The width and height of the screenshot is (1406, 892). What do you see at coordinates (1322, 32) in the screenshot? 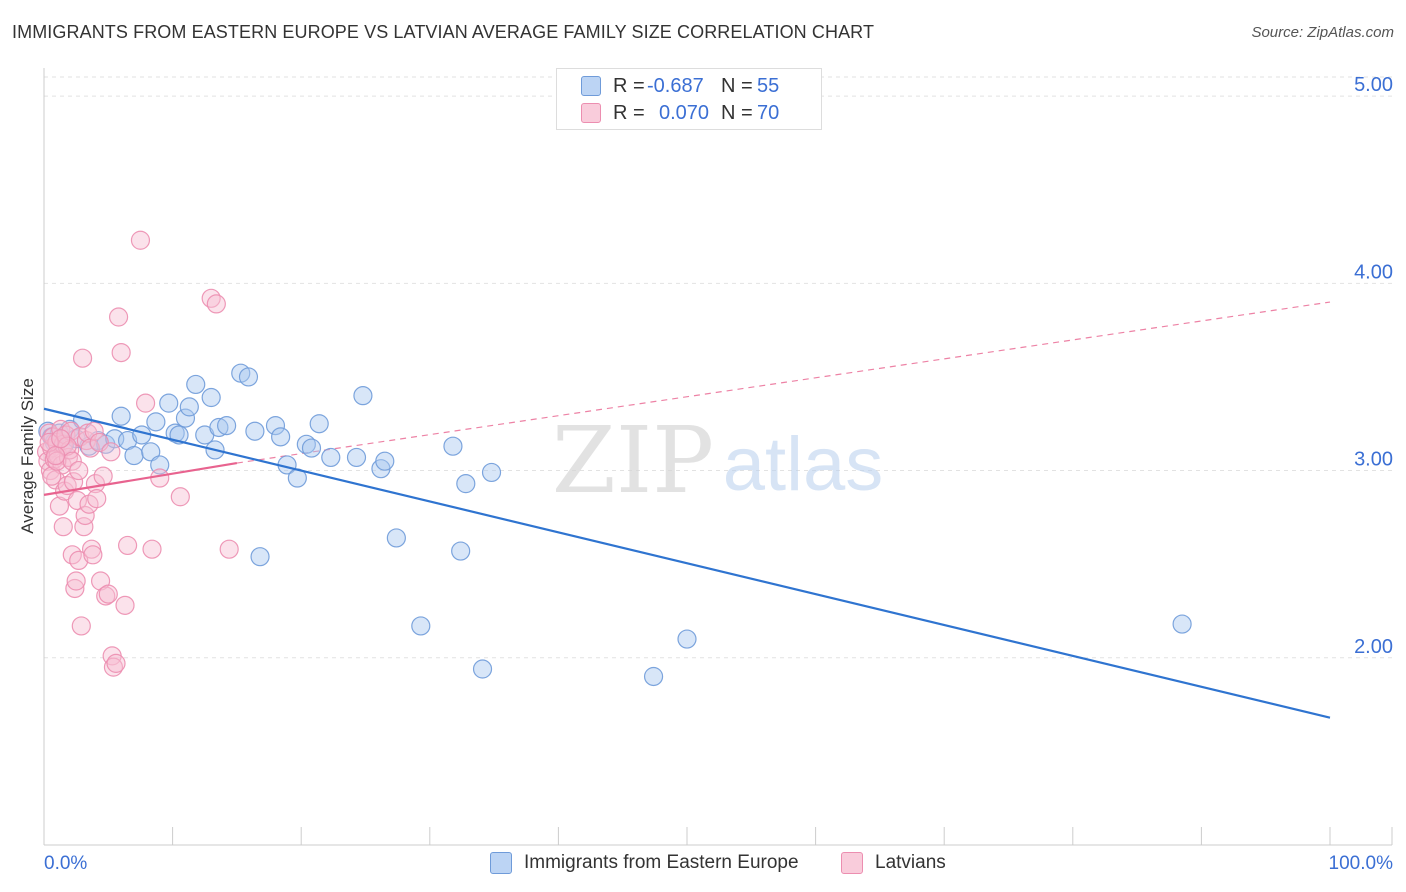
I see `source-attribution: Source: ZipAtlas.com` at bounding box center [1322, 32].